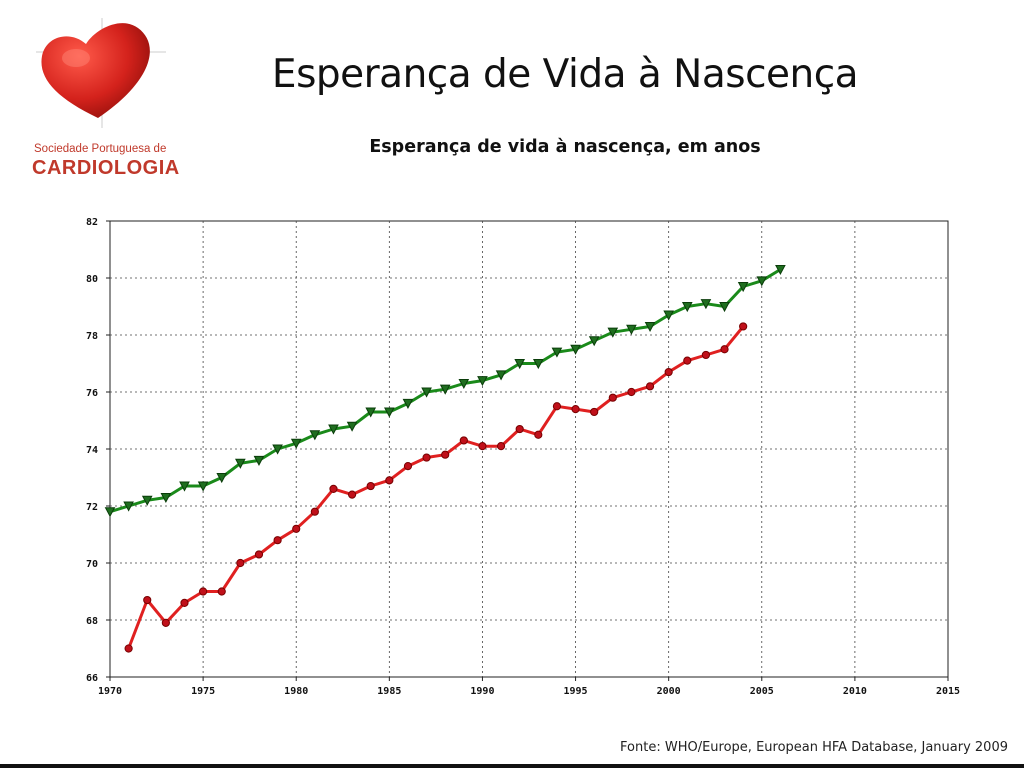 The width and height of the screenshot is (1024, 768). Describe the element at coordinates (296, 691) in the screenshot. I see `x-tick-label: 1980` at that location.